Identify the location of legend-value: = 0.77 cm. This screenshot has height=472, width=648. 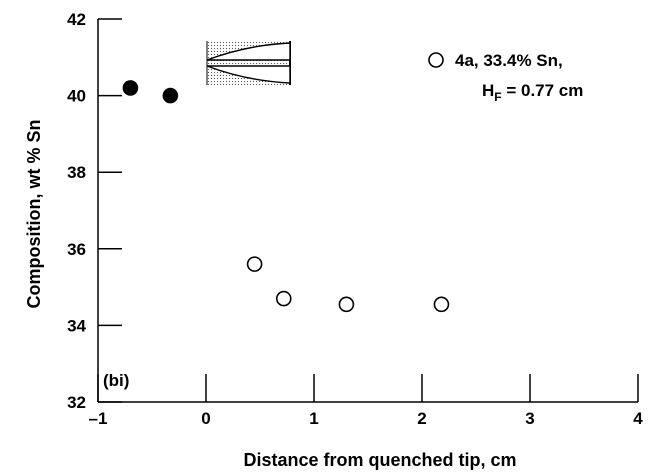
(543, 90).